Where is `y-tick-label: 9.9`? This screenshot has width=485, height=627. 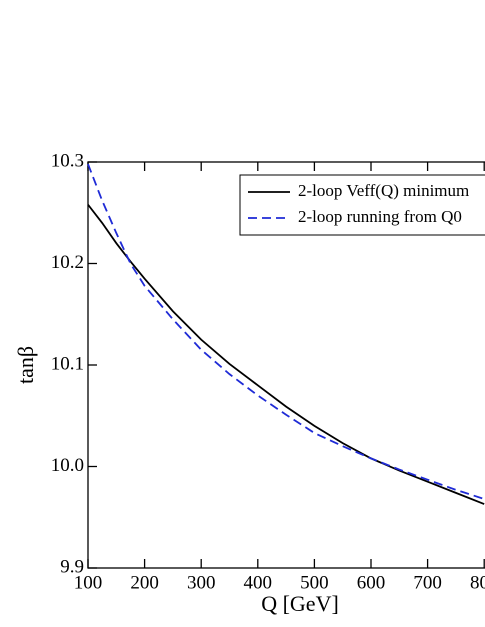 y-tick-label: 9.9 is located at coordinates (72, 566).